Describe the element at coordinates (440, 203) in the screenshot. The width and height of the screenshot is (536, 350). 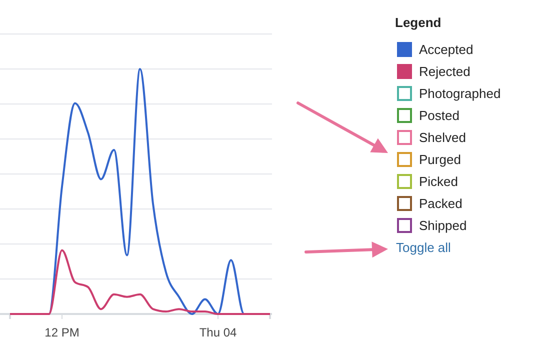
I see `legend-label: Packed` at that location.